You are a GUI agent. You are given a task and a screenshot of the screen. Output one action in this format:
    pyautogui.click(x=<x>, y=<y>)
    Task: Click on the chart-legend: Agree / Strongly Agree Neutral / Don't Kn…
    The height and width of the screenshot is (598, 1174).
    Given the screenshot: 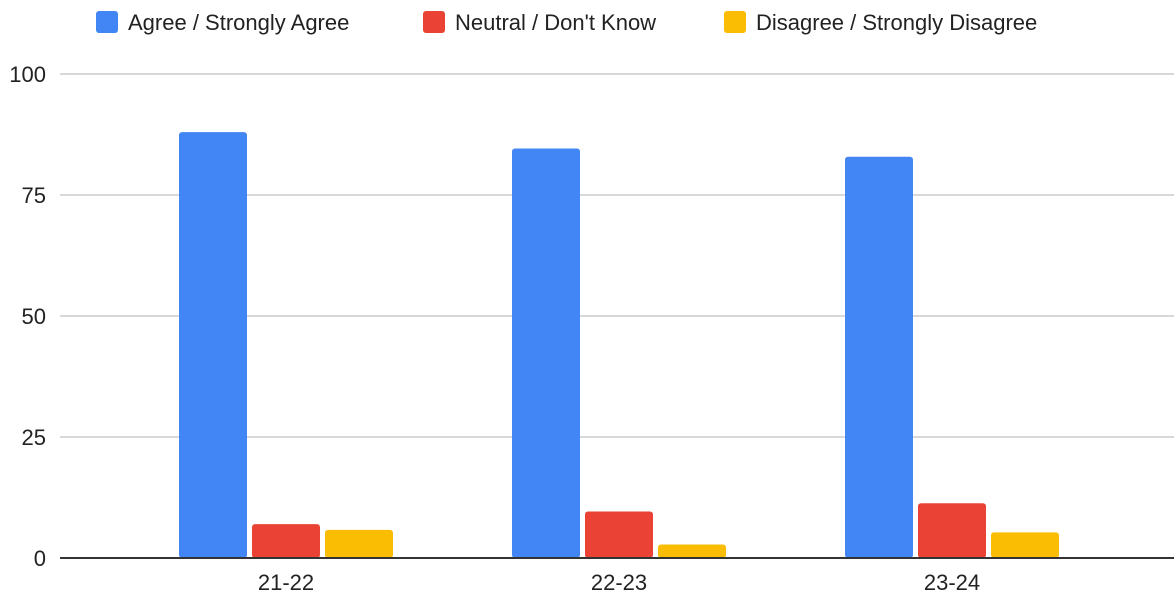 What is the action you would take?
    pyautogui.click(x=566, y=22)
    